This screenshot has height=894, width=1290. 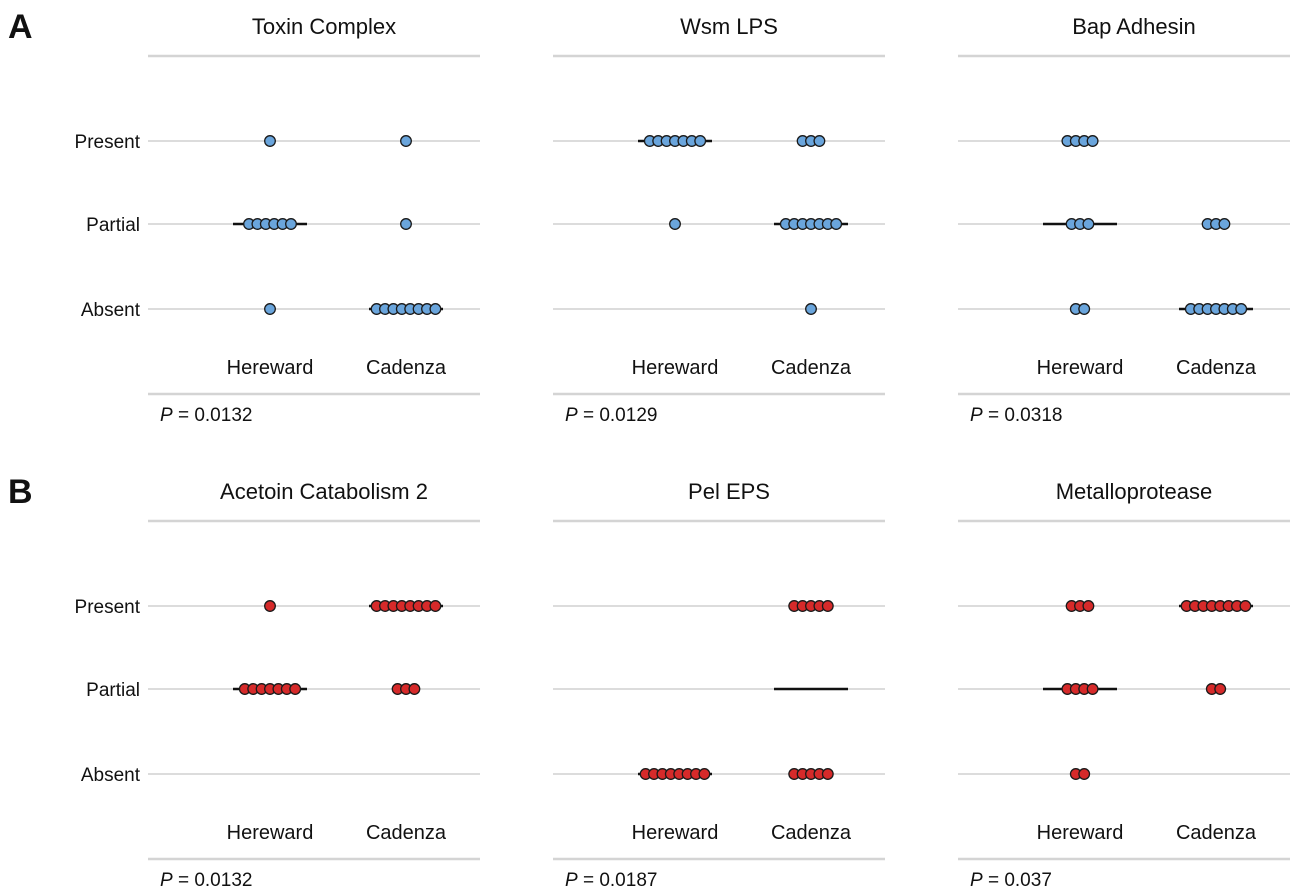 I want to click on chart-title-pel-eps: Pel EPS, so click(x=729, y=491).